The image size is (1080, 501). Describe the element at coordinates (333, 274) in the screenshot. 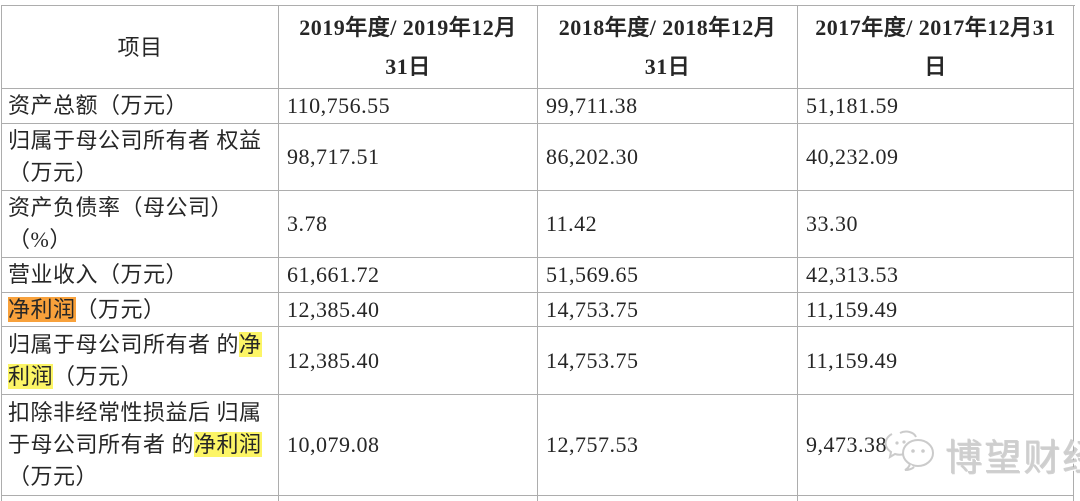

I see `value-text: 61,661.72` at that location.